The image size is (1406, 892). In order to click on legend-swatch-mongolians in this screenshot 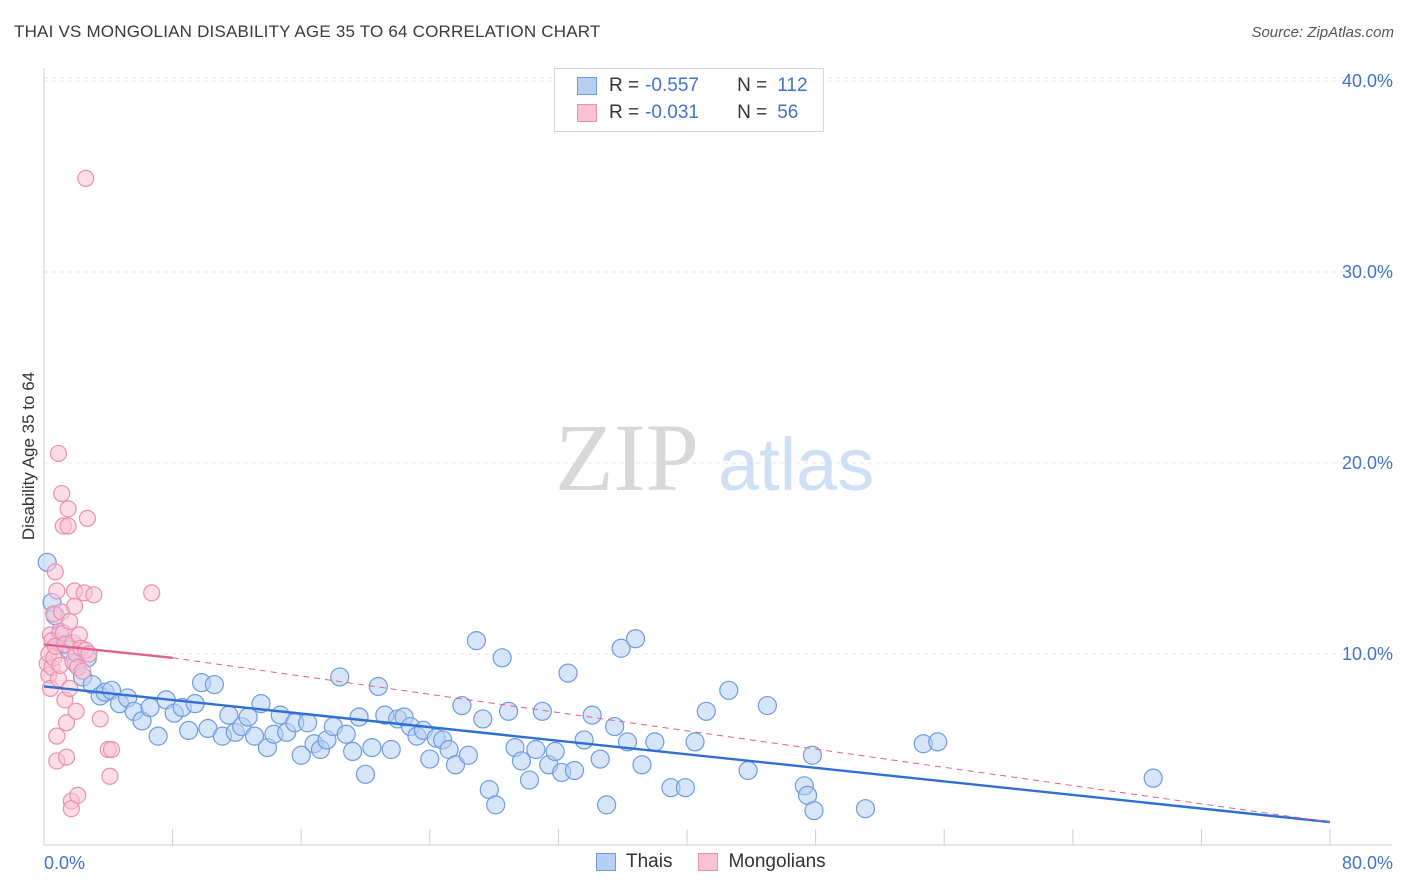, I will do `click(708, 862)`.